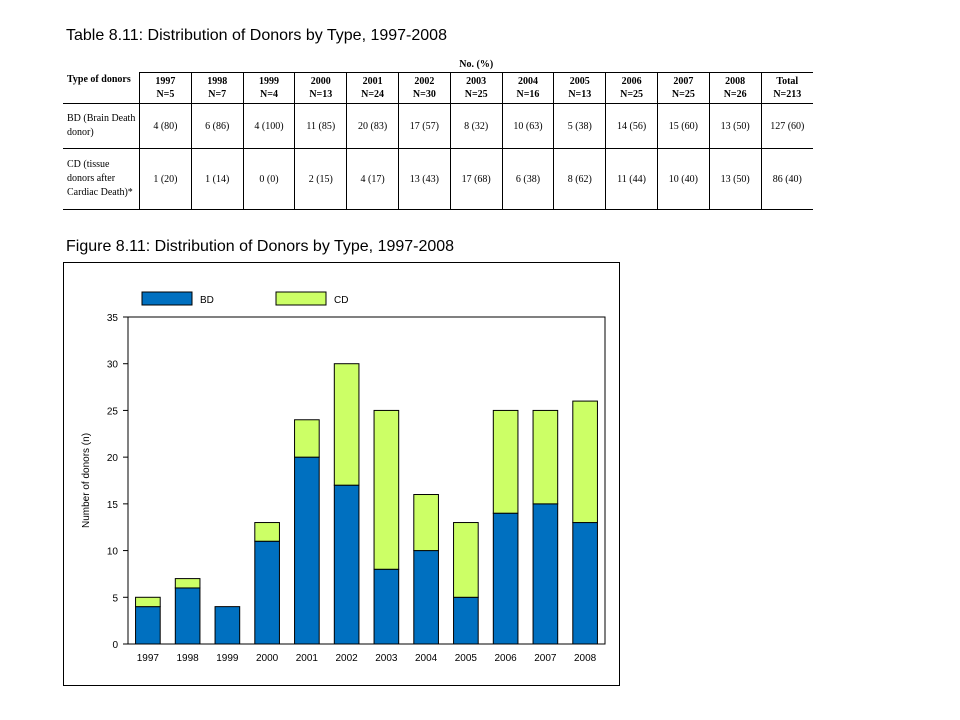  Describe the element at coordinates (188, 658) in the screenshot. I see `x-tick-label: 1998` at that location.